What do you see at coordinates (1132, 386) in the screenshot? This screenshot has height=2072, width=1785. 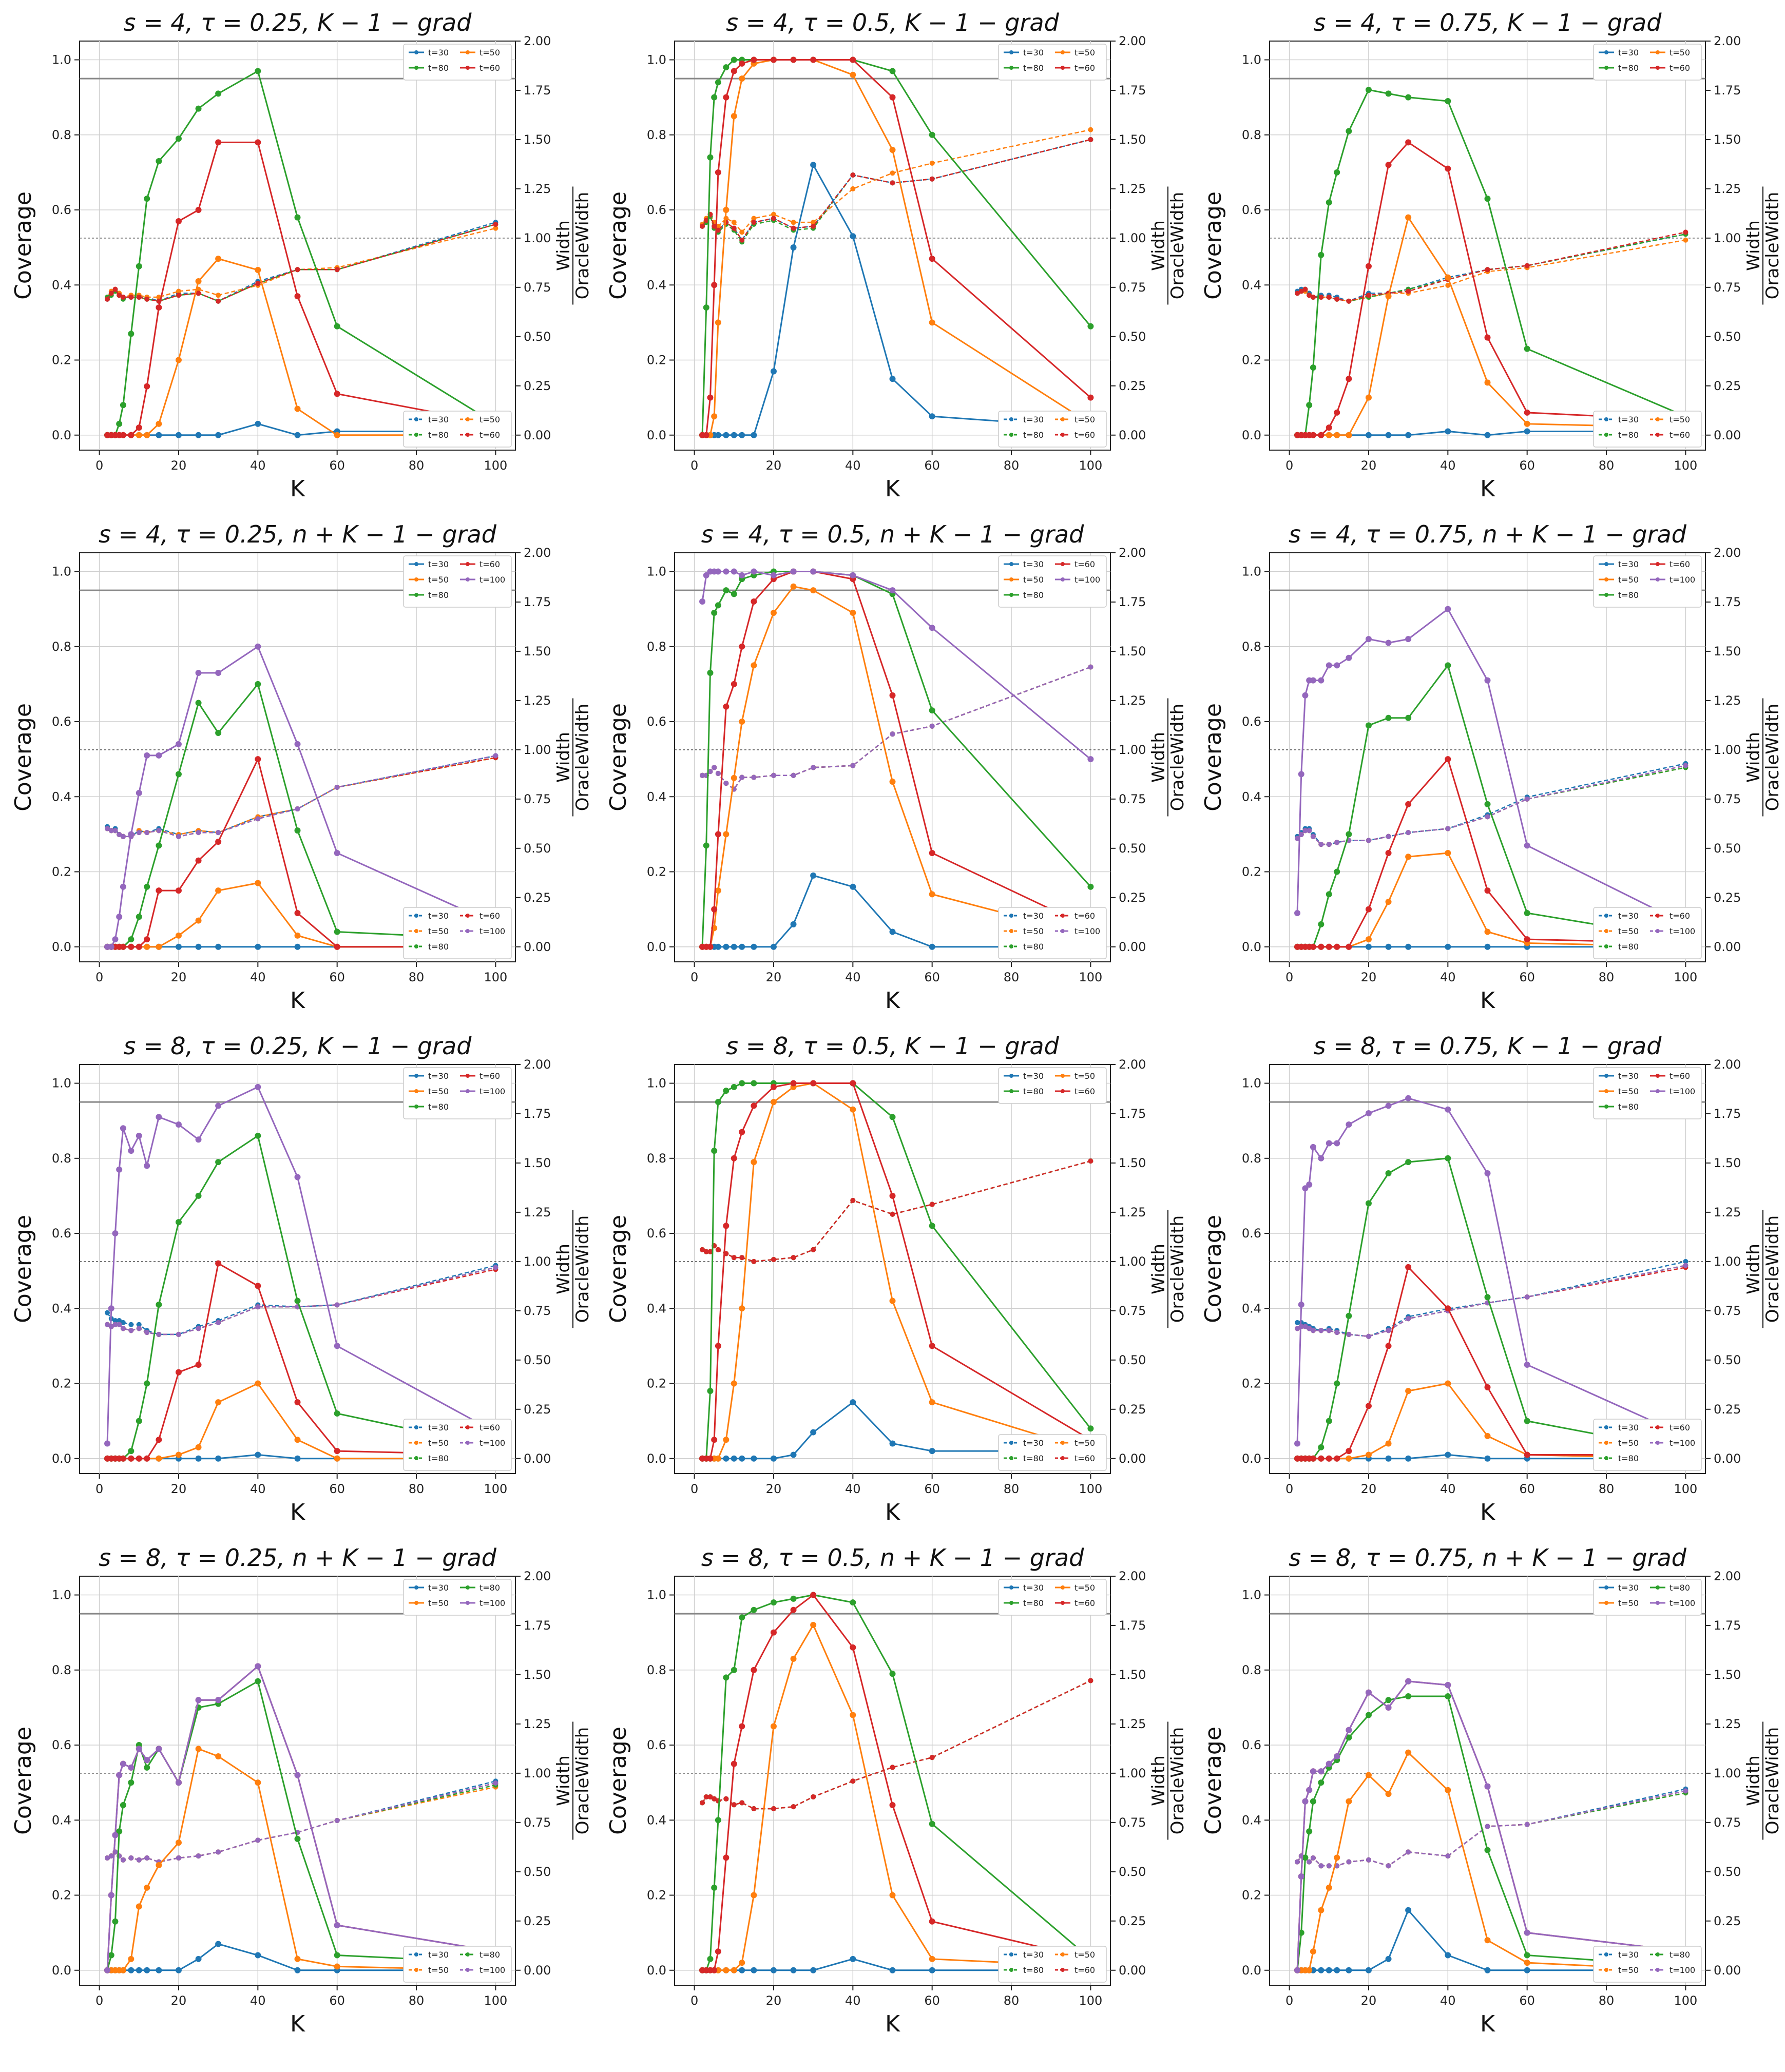 I see `y2-tick-label: 0.25` at bounding box center [1132, 386].